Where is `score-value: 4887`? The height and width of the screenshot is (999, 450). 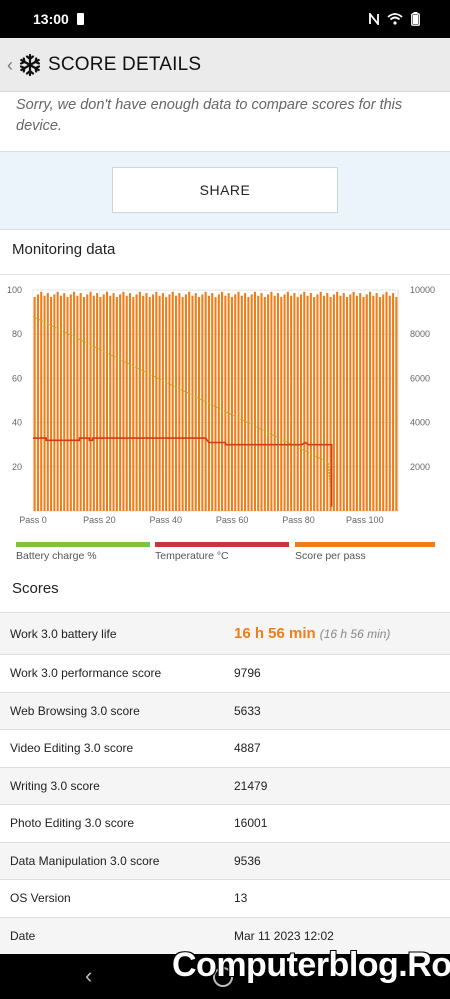
score-value: 4887 is located at coordinates (247, 748).